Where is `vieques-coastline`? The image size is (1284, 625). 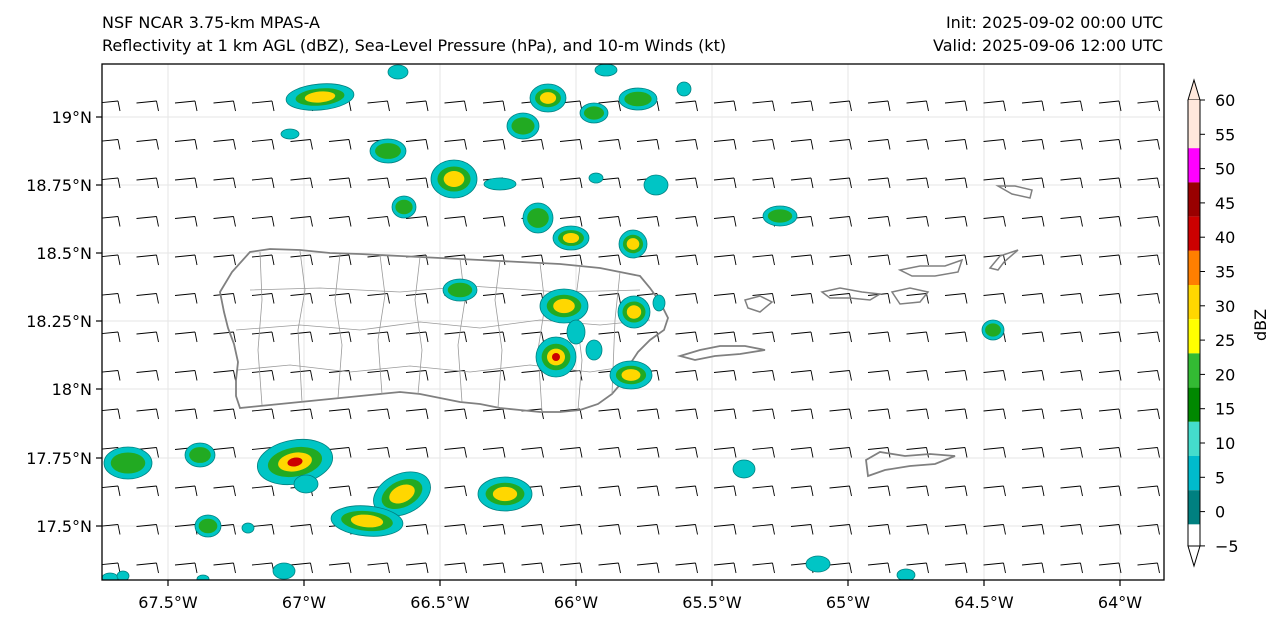 vieques-coastline is located at coordinates (721, 353).